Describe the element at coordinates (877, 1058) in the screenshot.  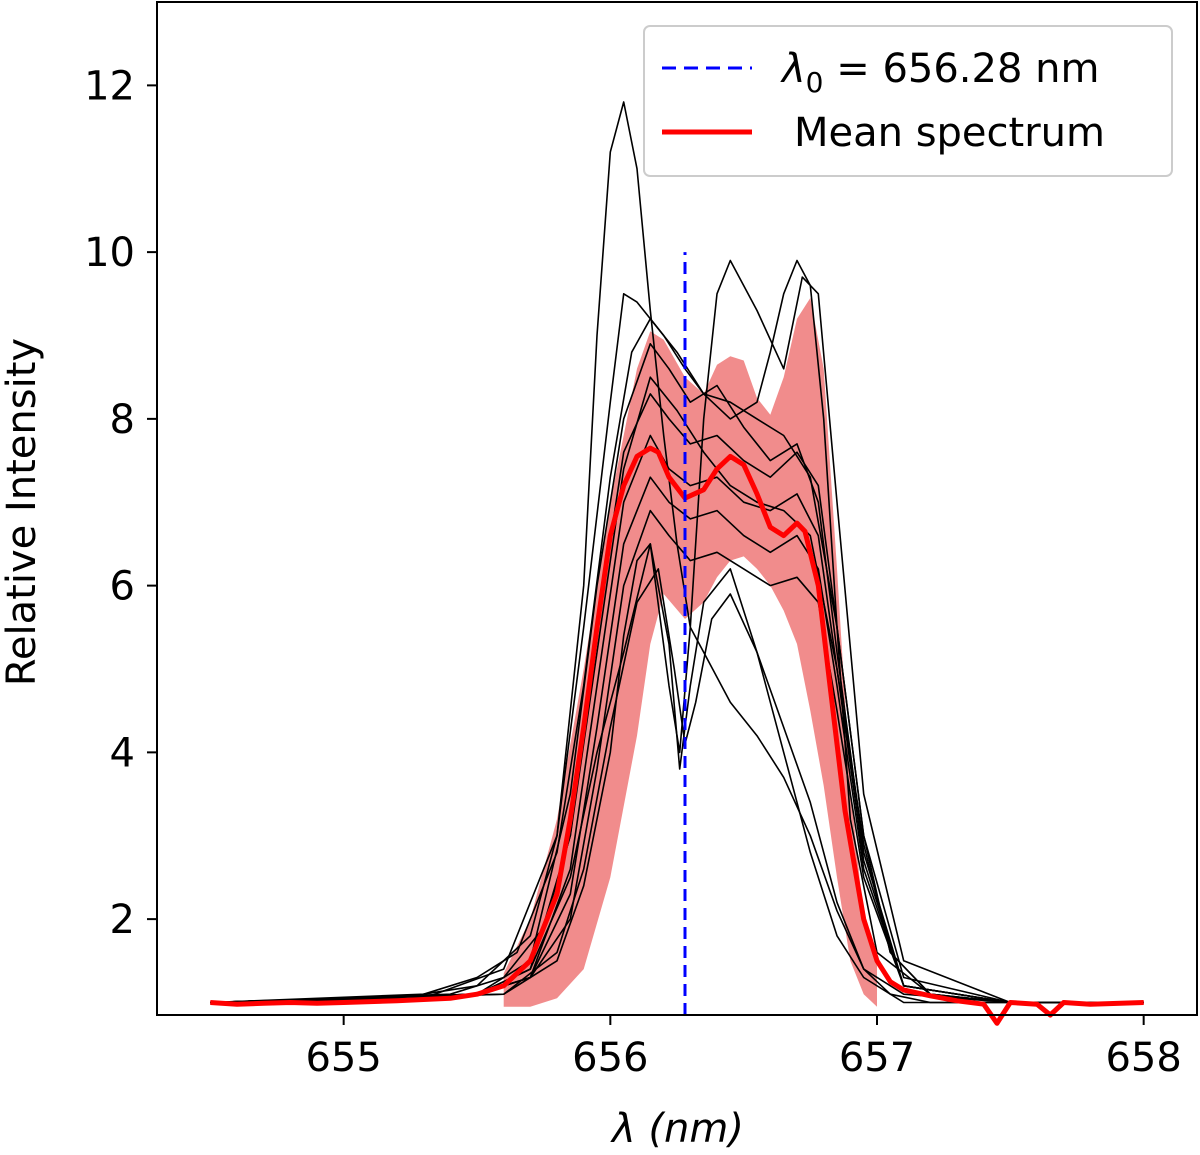
I see `x-tick-label: 657` at that location.